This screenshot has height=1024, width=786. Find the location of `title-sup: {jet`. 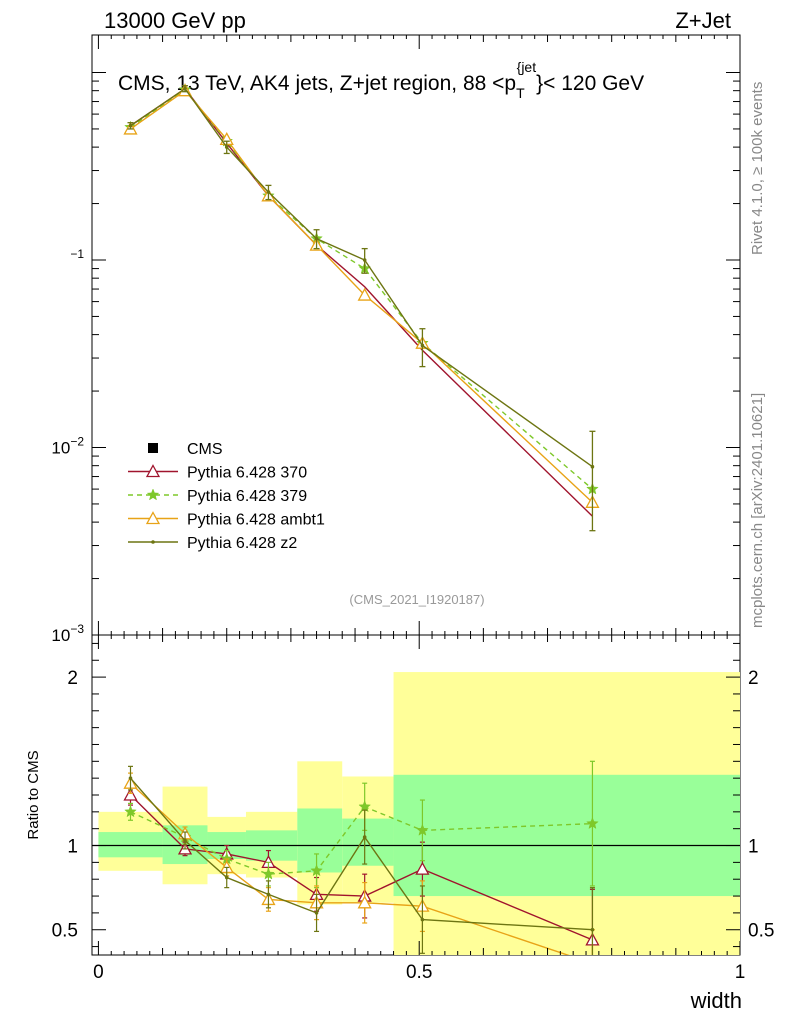

title-sup: {jet is located at coordinates (527, 67).